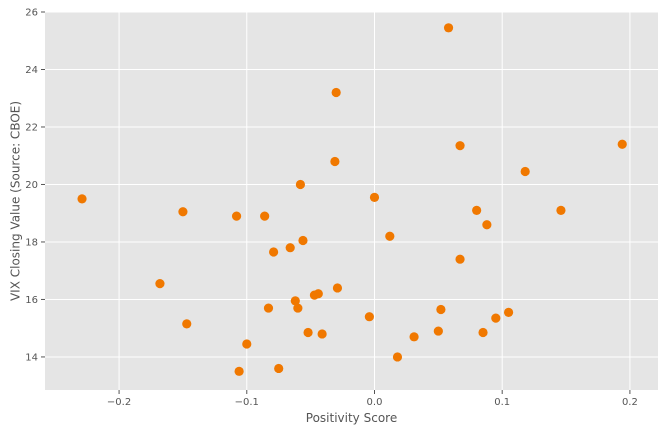  I want to click on x-axis-ticks: −0.2 −0.1 0.0 0.1 0.2, so click(372, 399).